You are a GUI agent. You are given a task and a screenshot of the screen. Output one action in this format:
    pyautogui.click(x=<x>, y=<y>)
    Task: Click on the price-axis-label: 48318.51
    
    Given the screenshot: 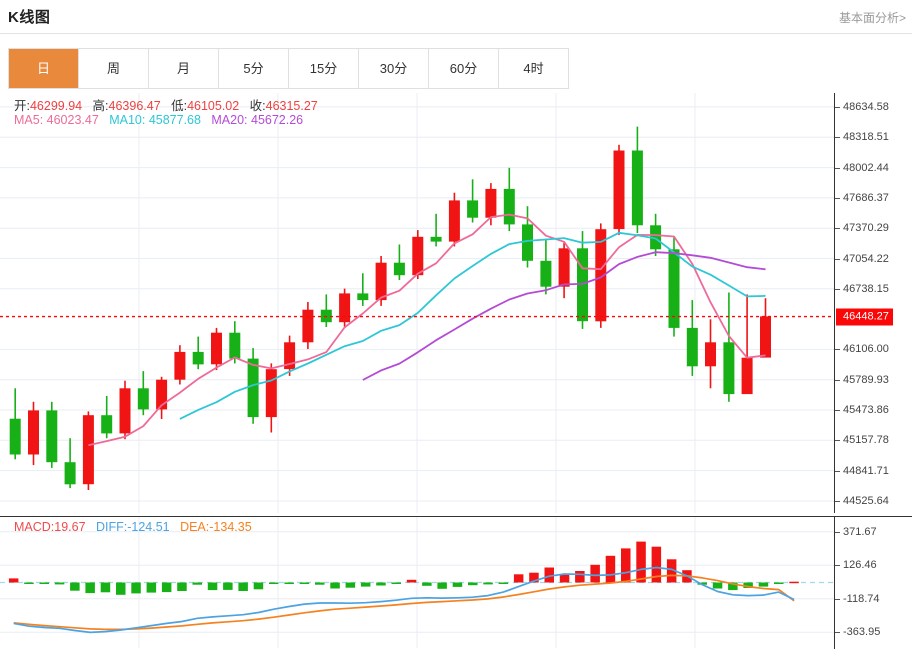 What is the action you would take?
    pyautogui.click(x=866, y=137)
    